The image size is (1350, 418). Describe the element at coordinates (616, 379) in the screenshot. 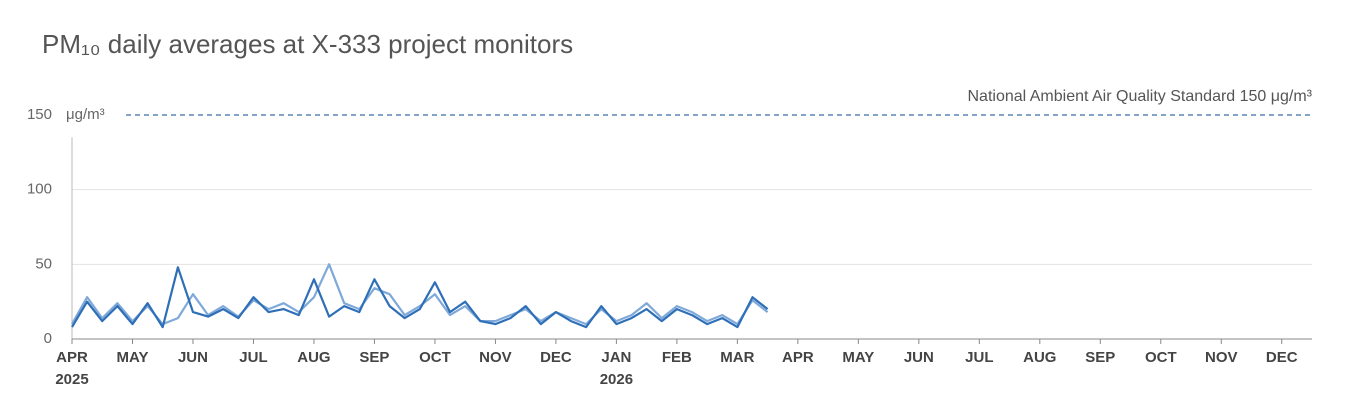

I see `year-label: 2026` at that location.